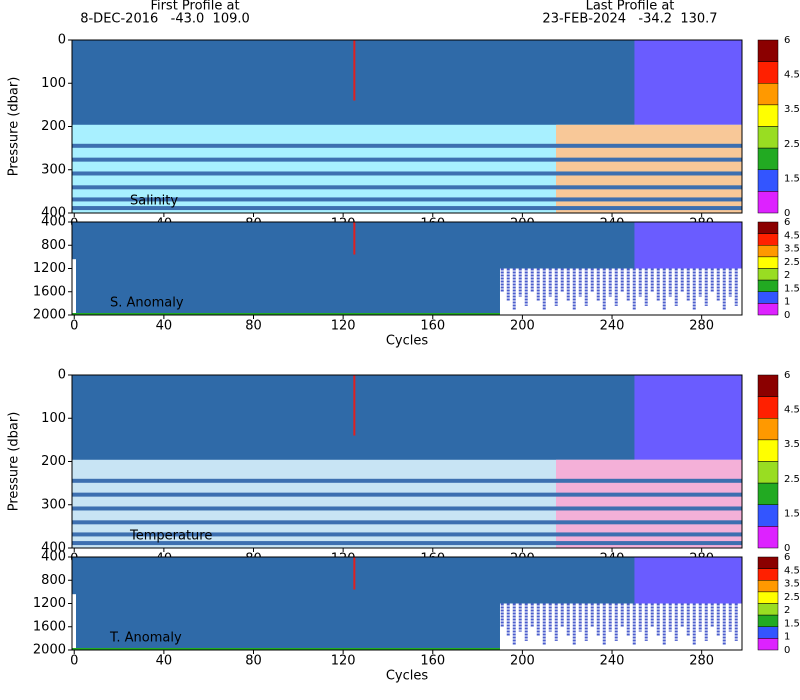  I want to click on y-tick-label: 0, so click(62, 40).